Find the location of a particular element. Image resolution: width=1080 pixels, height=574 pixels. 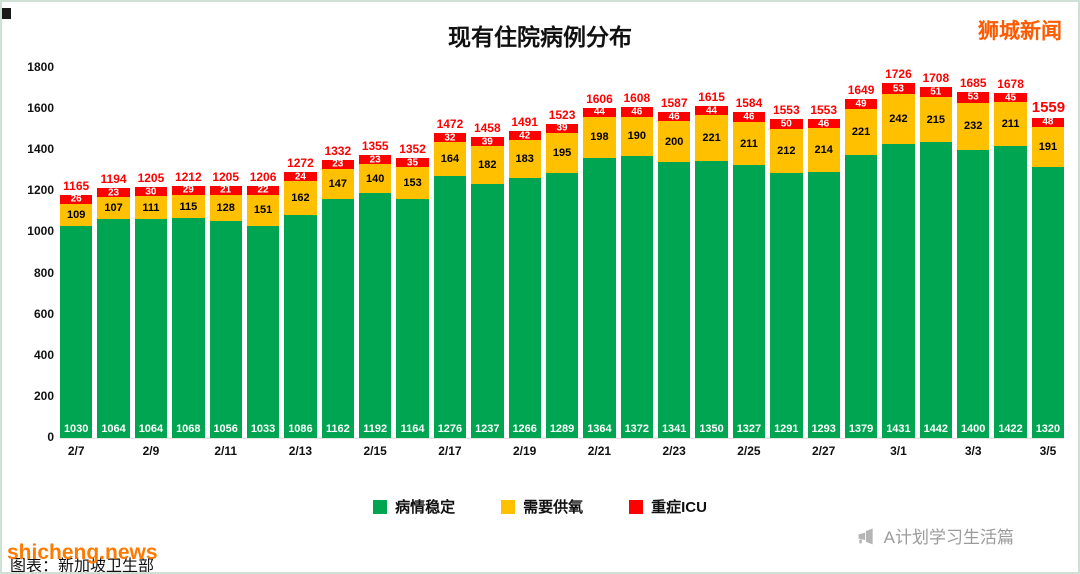

legend-item: 病情稳定 is located at coordinates (414, 506).